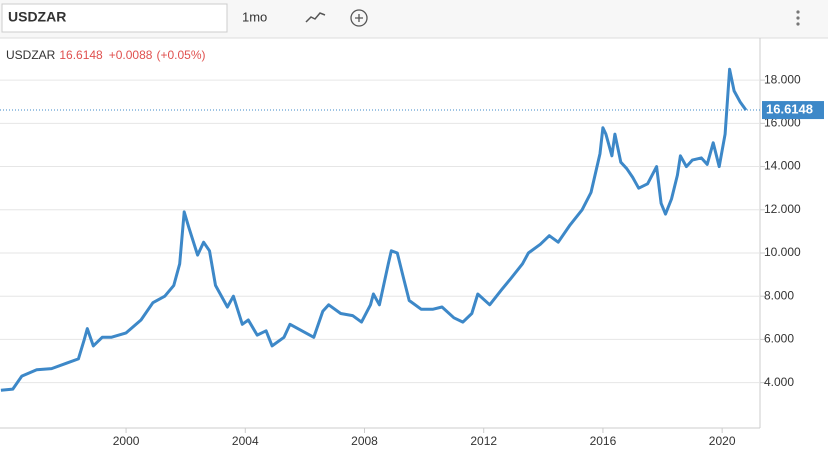 The width and height of the screenshot is (828, 457). Describe the element at coordinates (81, 55) in the screenshot. I see `quote-price: 16.6148` at that location.